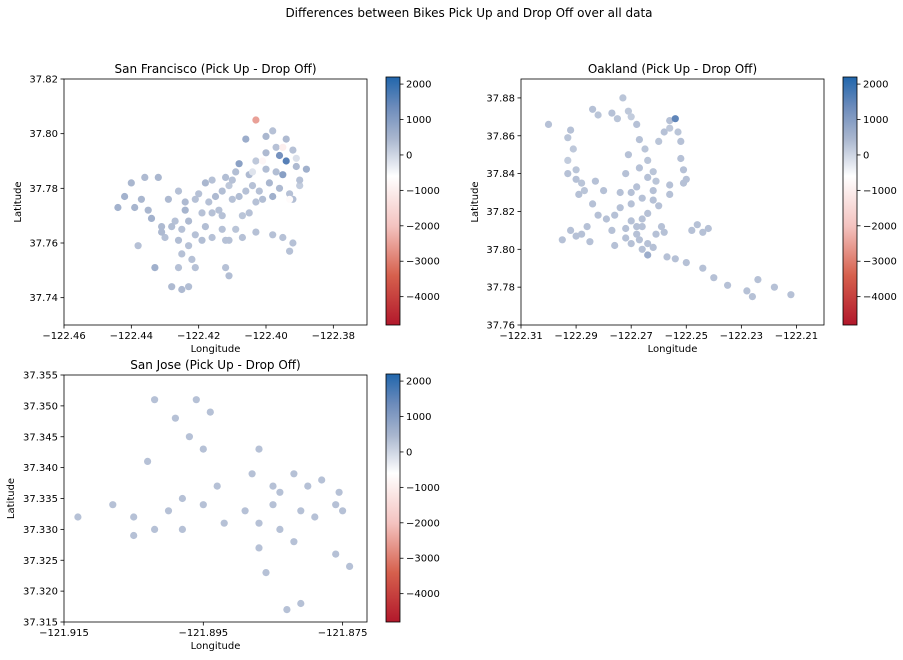 The width and height of the screenshot is (903, 660). Describe the element at coordinates (40, 592) in the screenshot. I see `y-tick-label: 37.320` at that location.